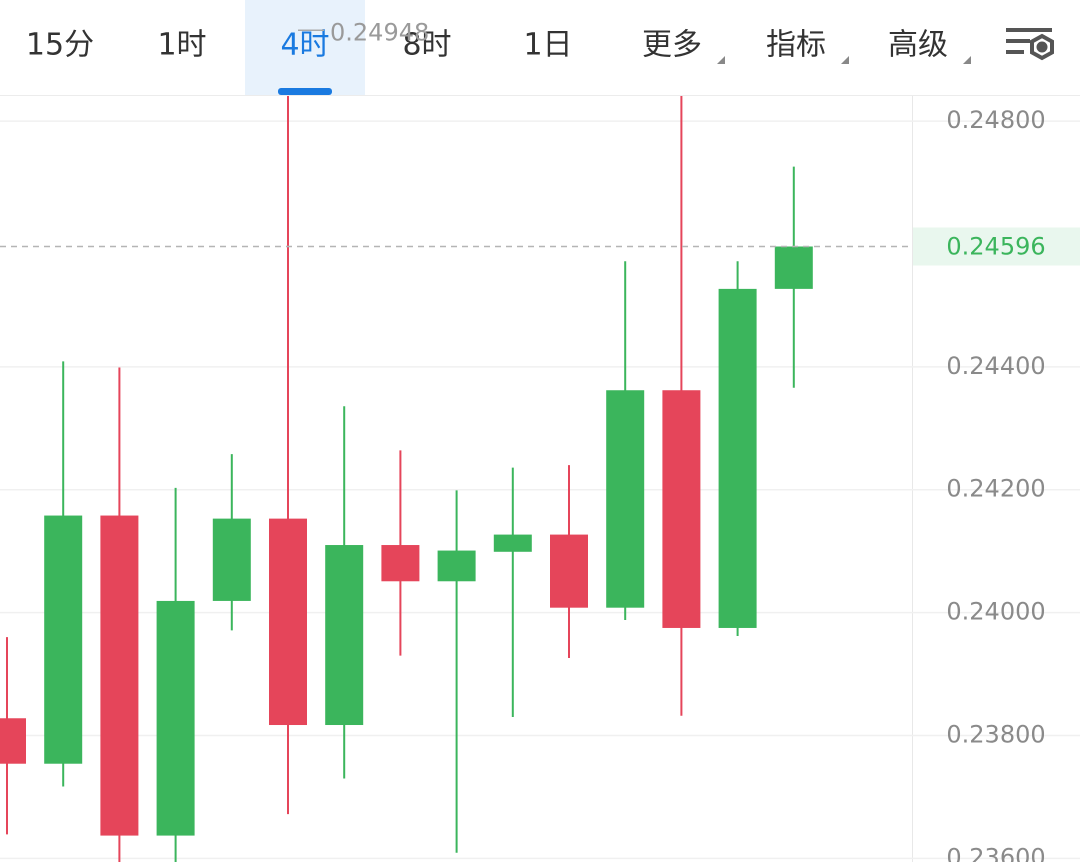  I want to click on settings-icon, so click(1030, 44).